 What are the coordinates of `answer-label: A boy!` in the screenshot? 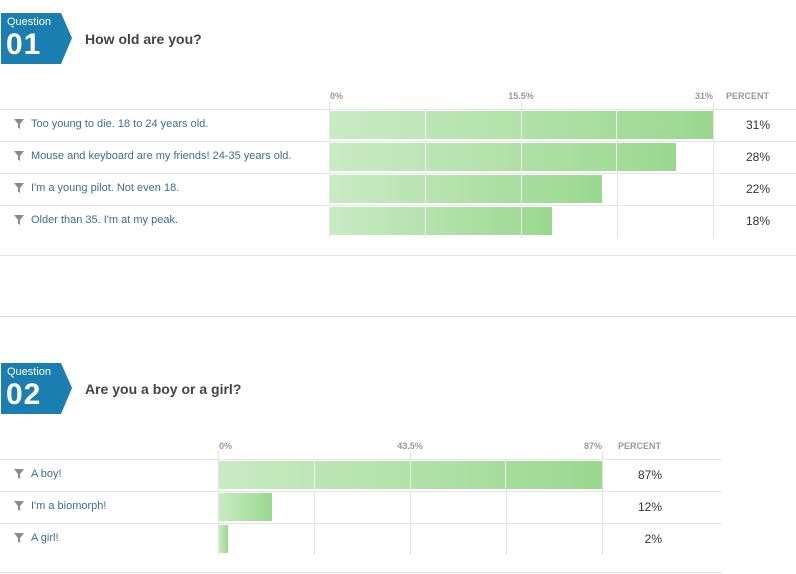 It's located at (38, 474).